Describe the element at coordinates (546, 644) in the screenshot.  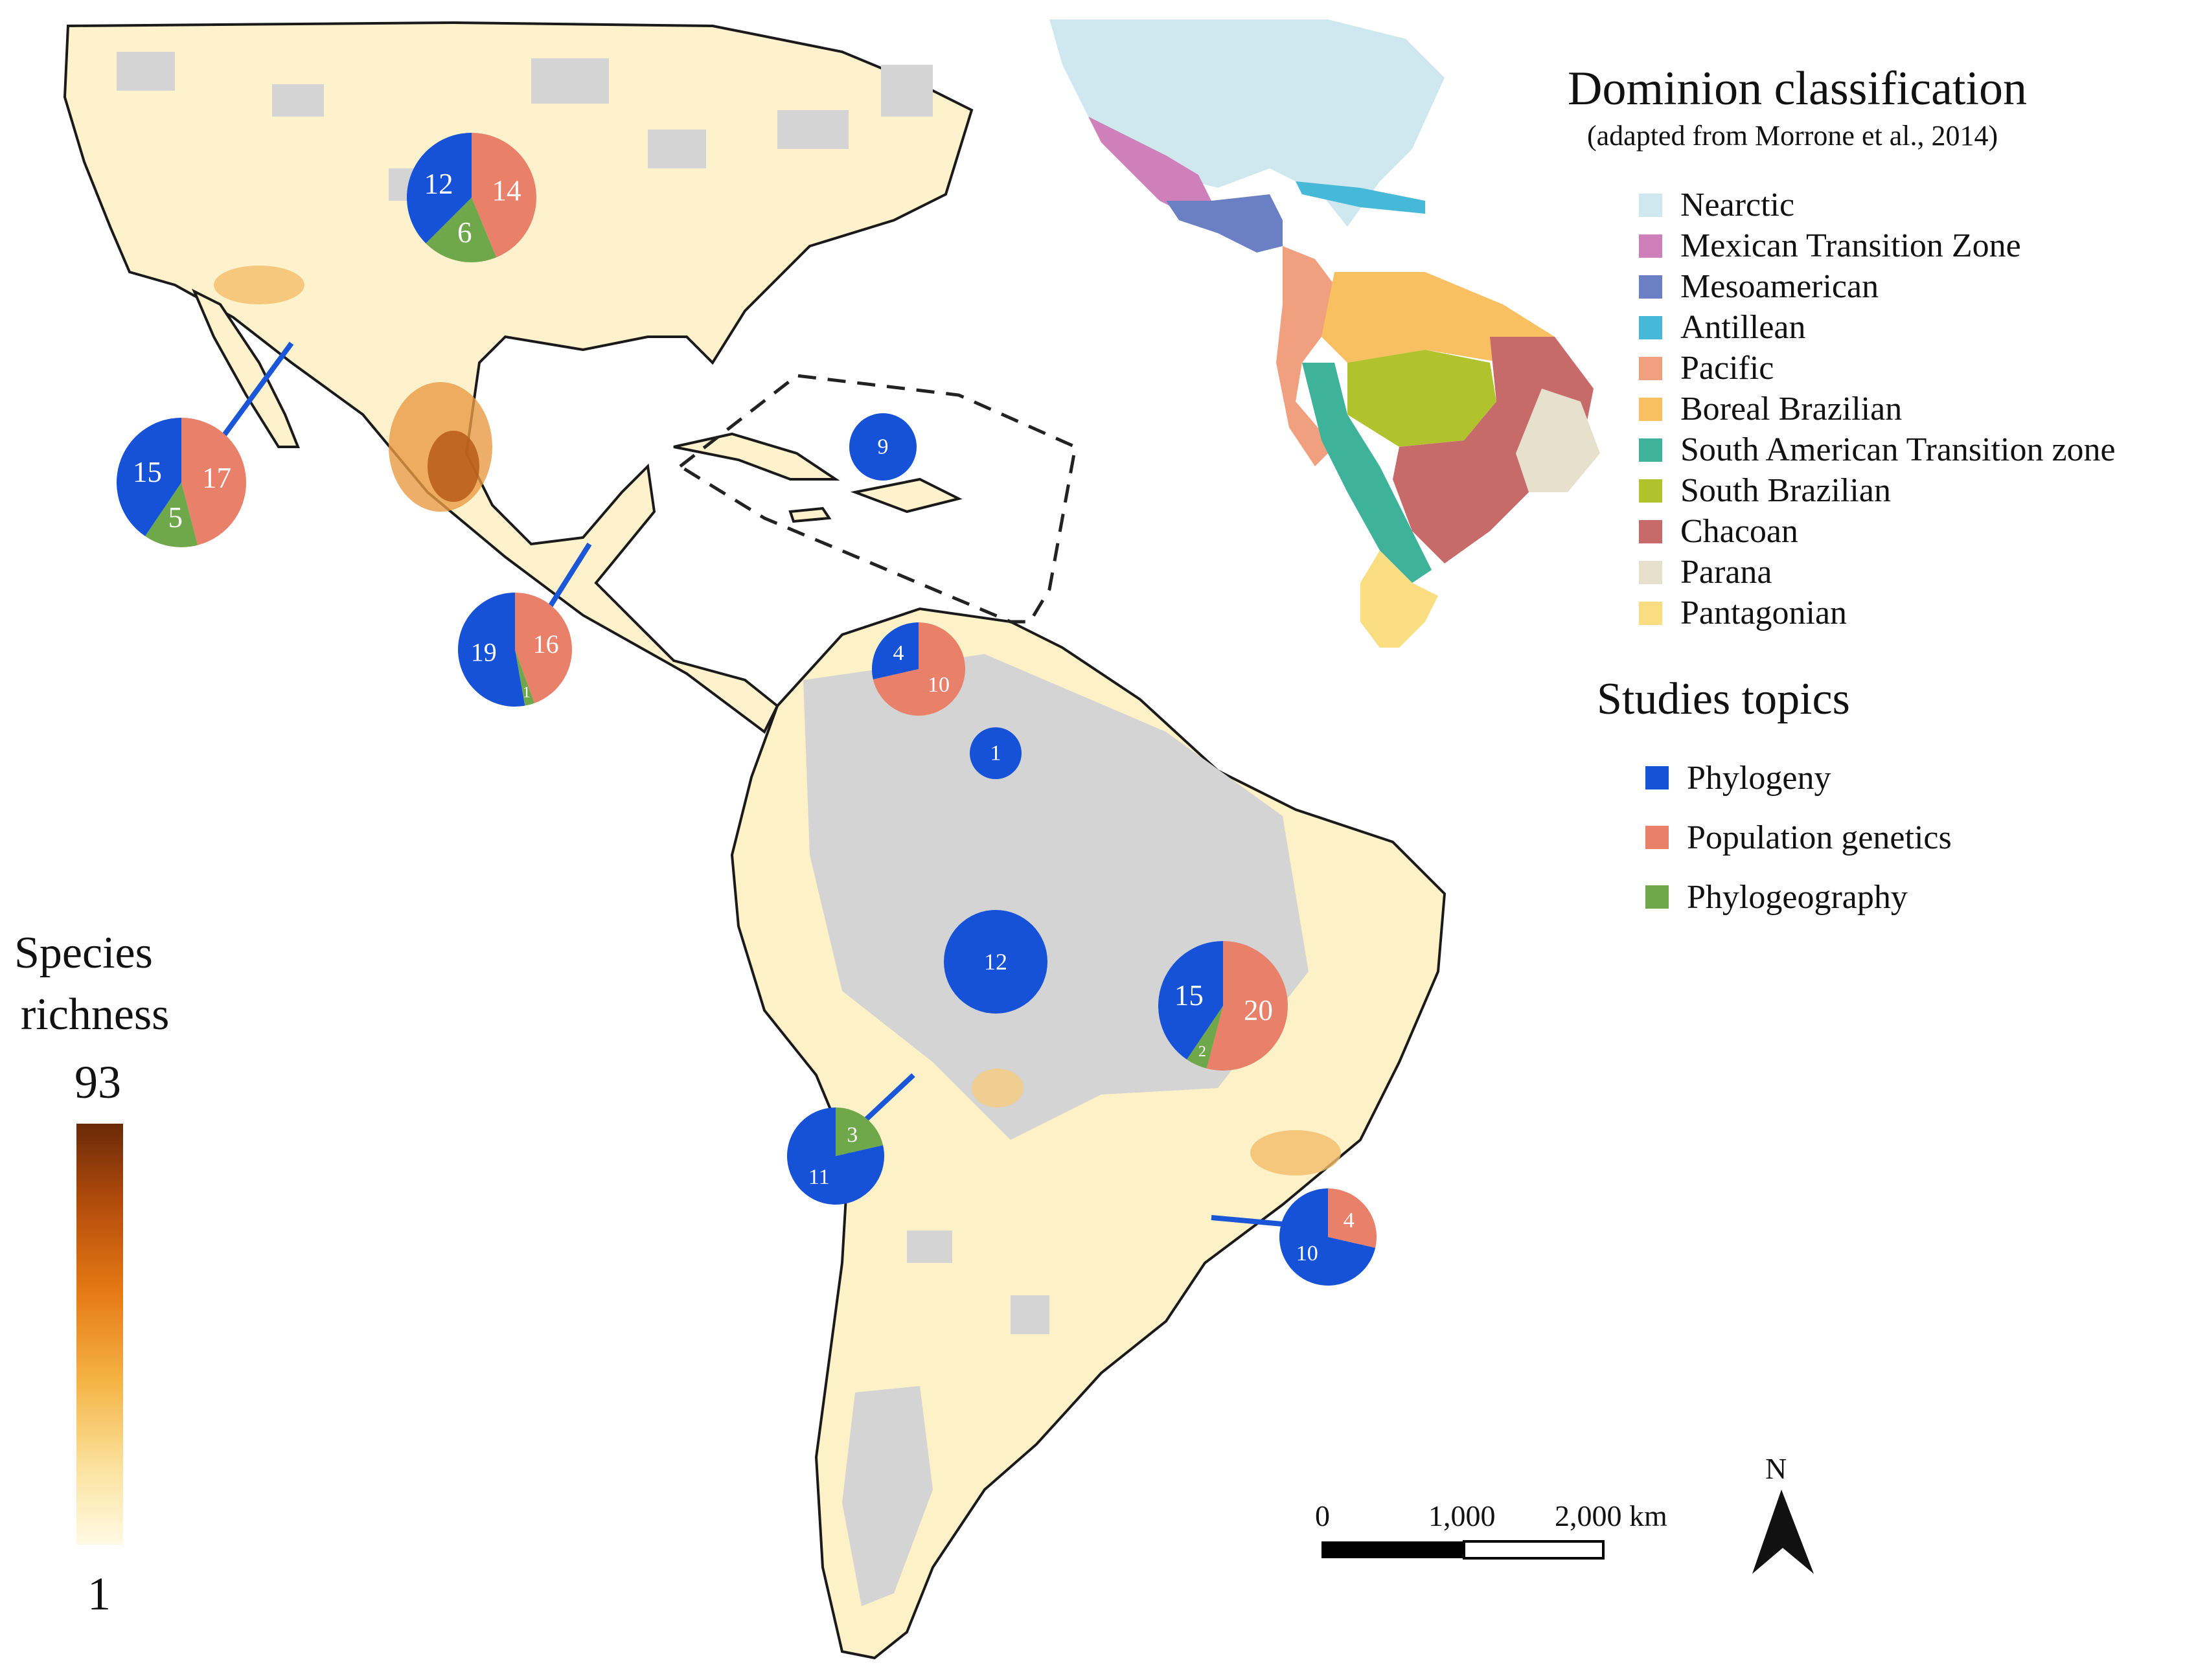
I see `pie-label-population-genetics: 16` at that location.